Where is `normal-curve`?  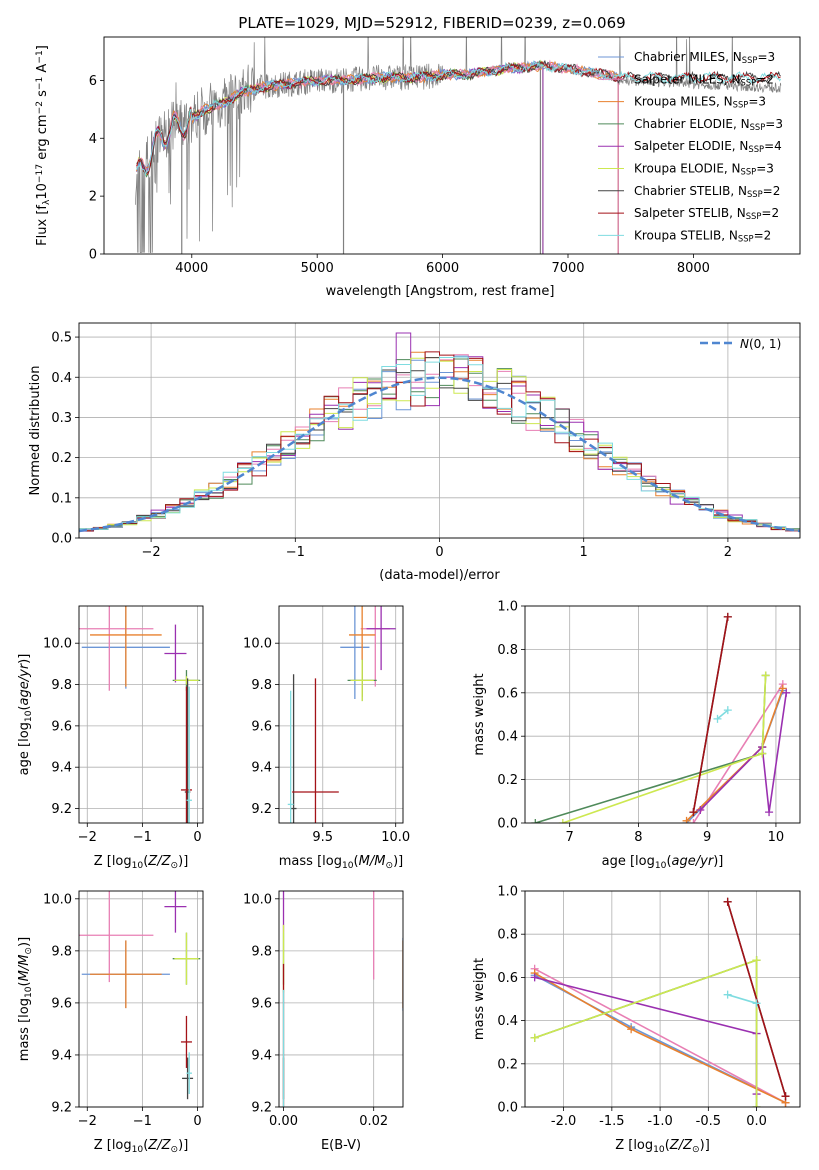 normal-curve is located at coordinates (439, 454).